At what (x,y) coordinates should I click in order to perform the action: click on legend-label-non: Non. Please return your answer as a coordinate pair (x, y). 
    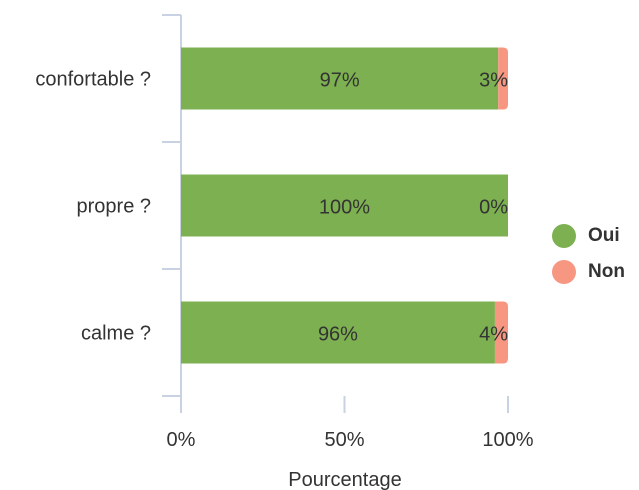
    Looking at the image, I should click on (606, 271).